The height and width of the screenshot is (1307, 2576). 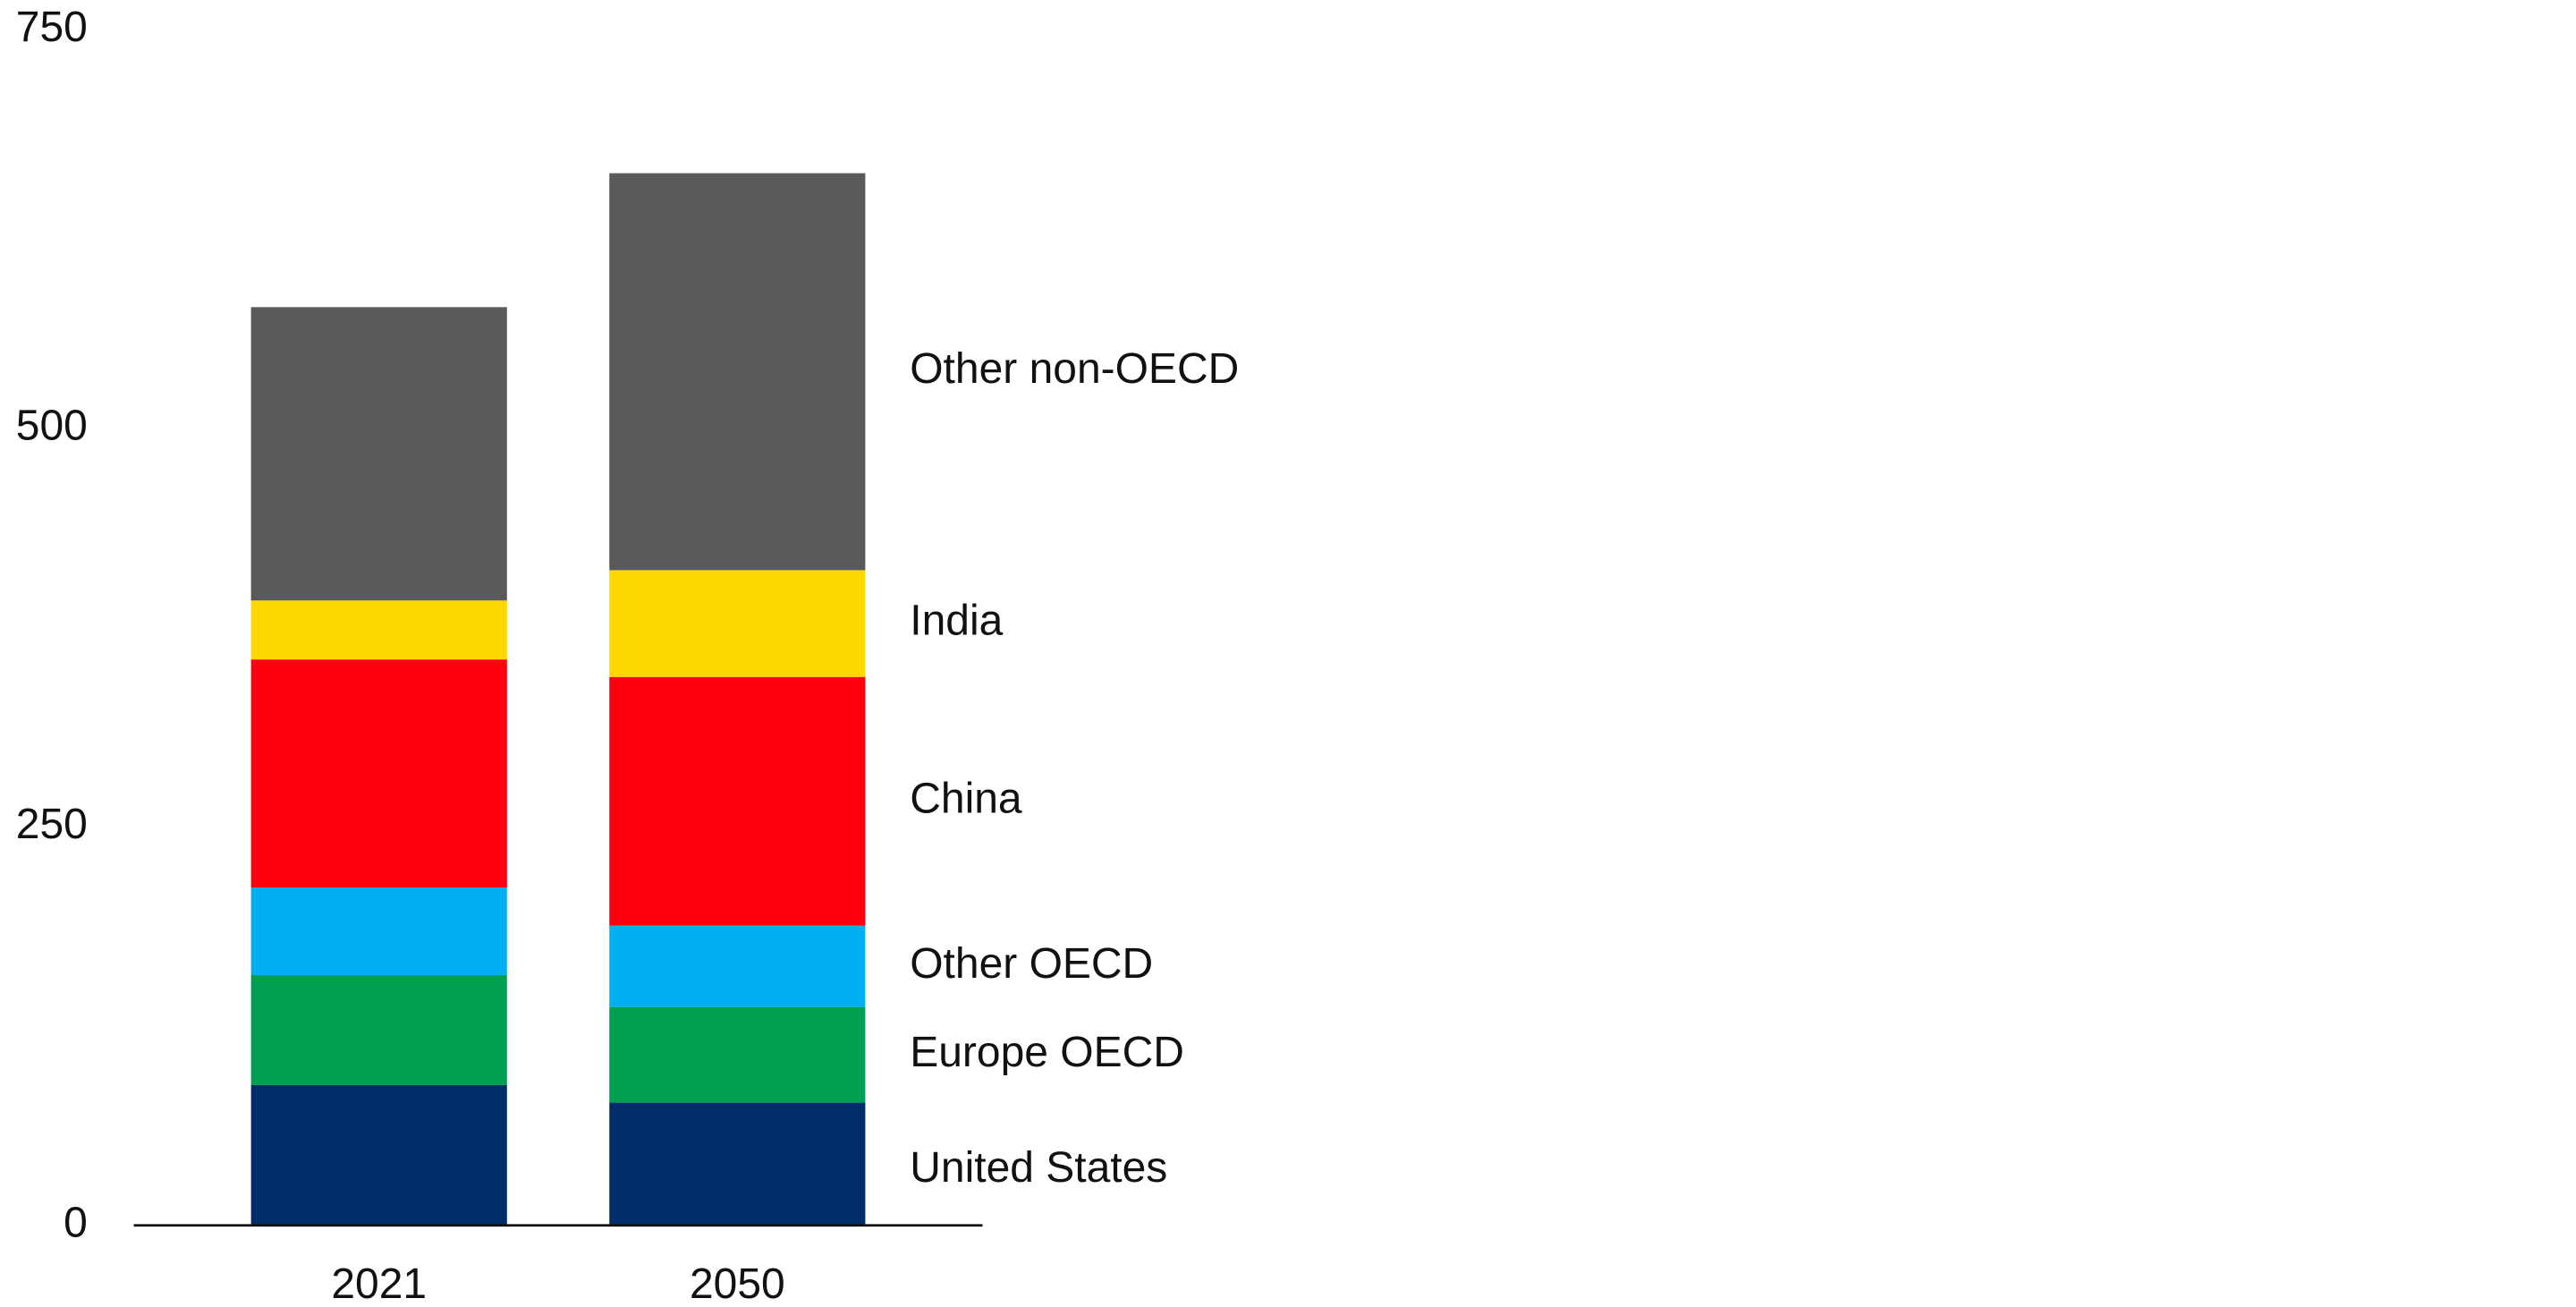 What do you see at coordinates (737, 1283) in the screenshot?
I see `x-tick-label: 2050` at bounding box center [737, 1283].